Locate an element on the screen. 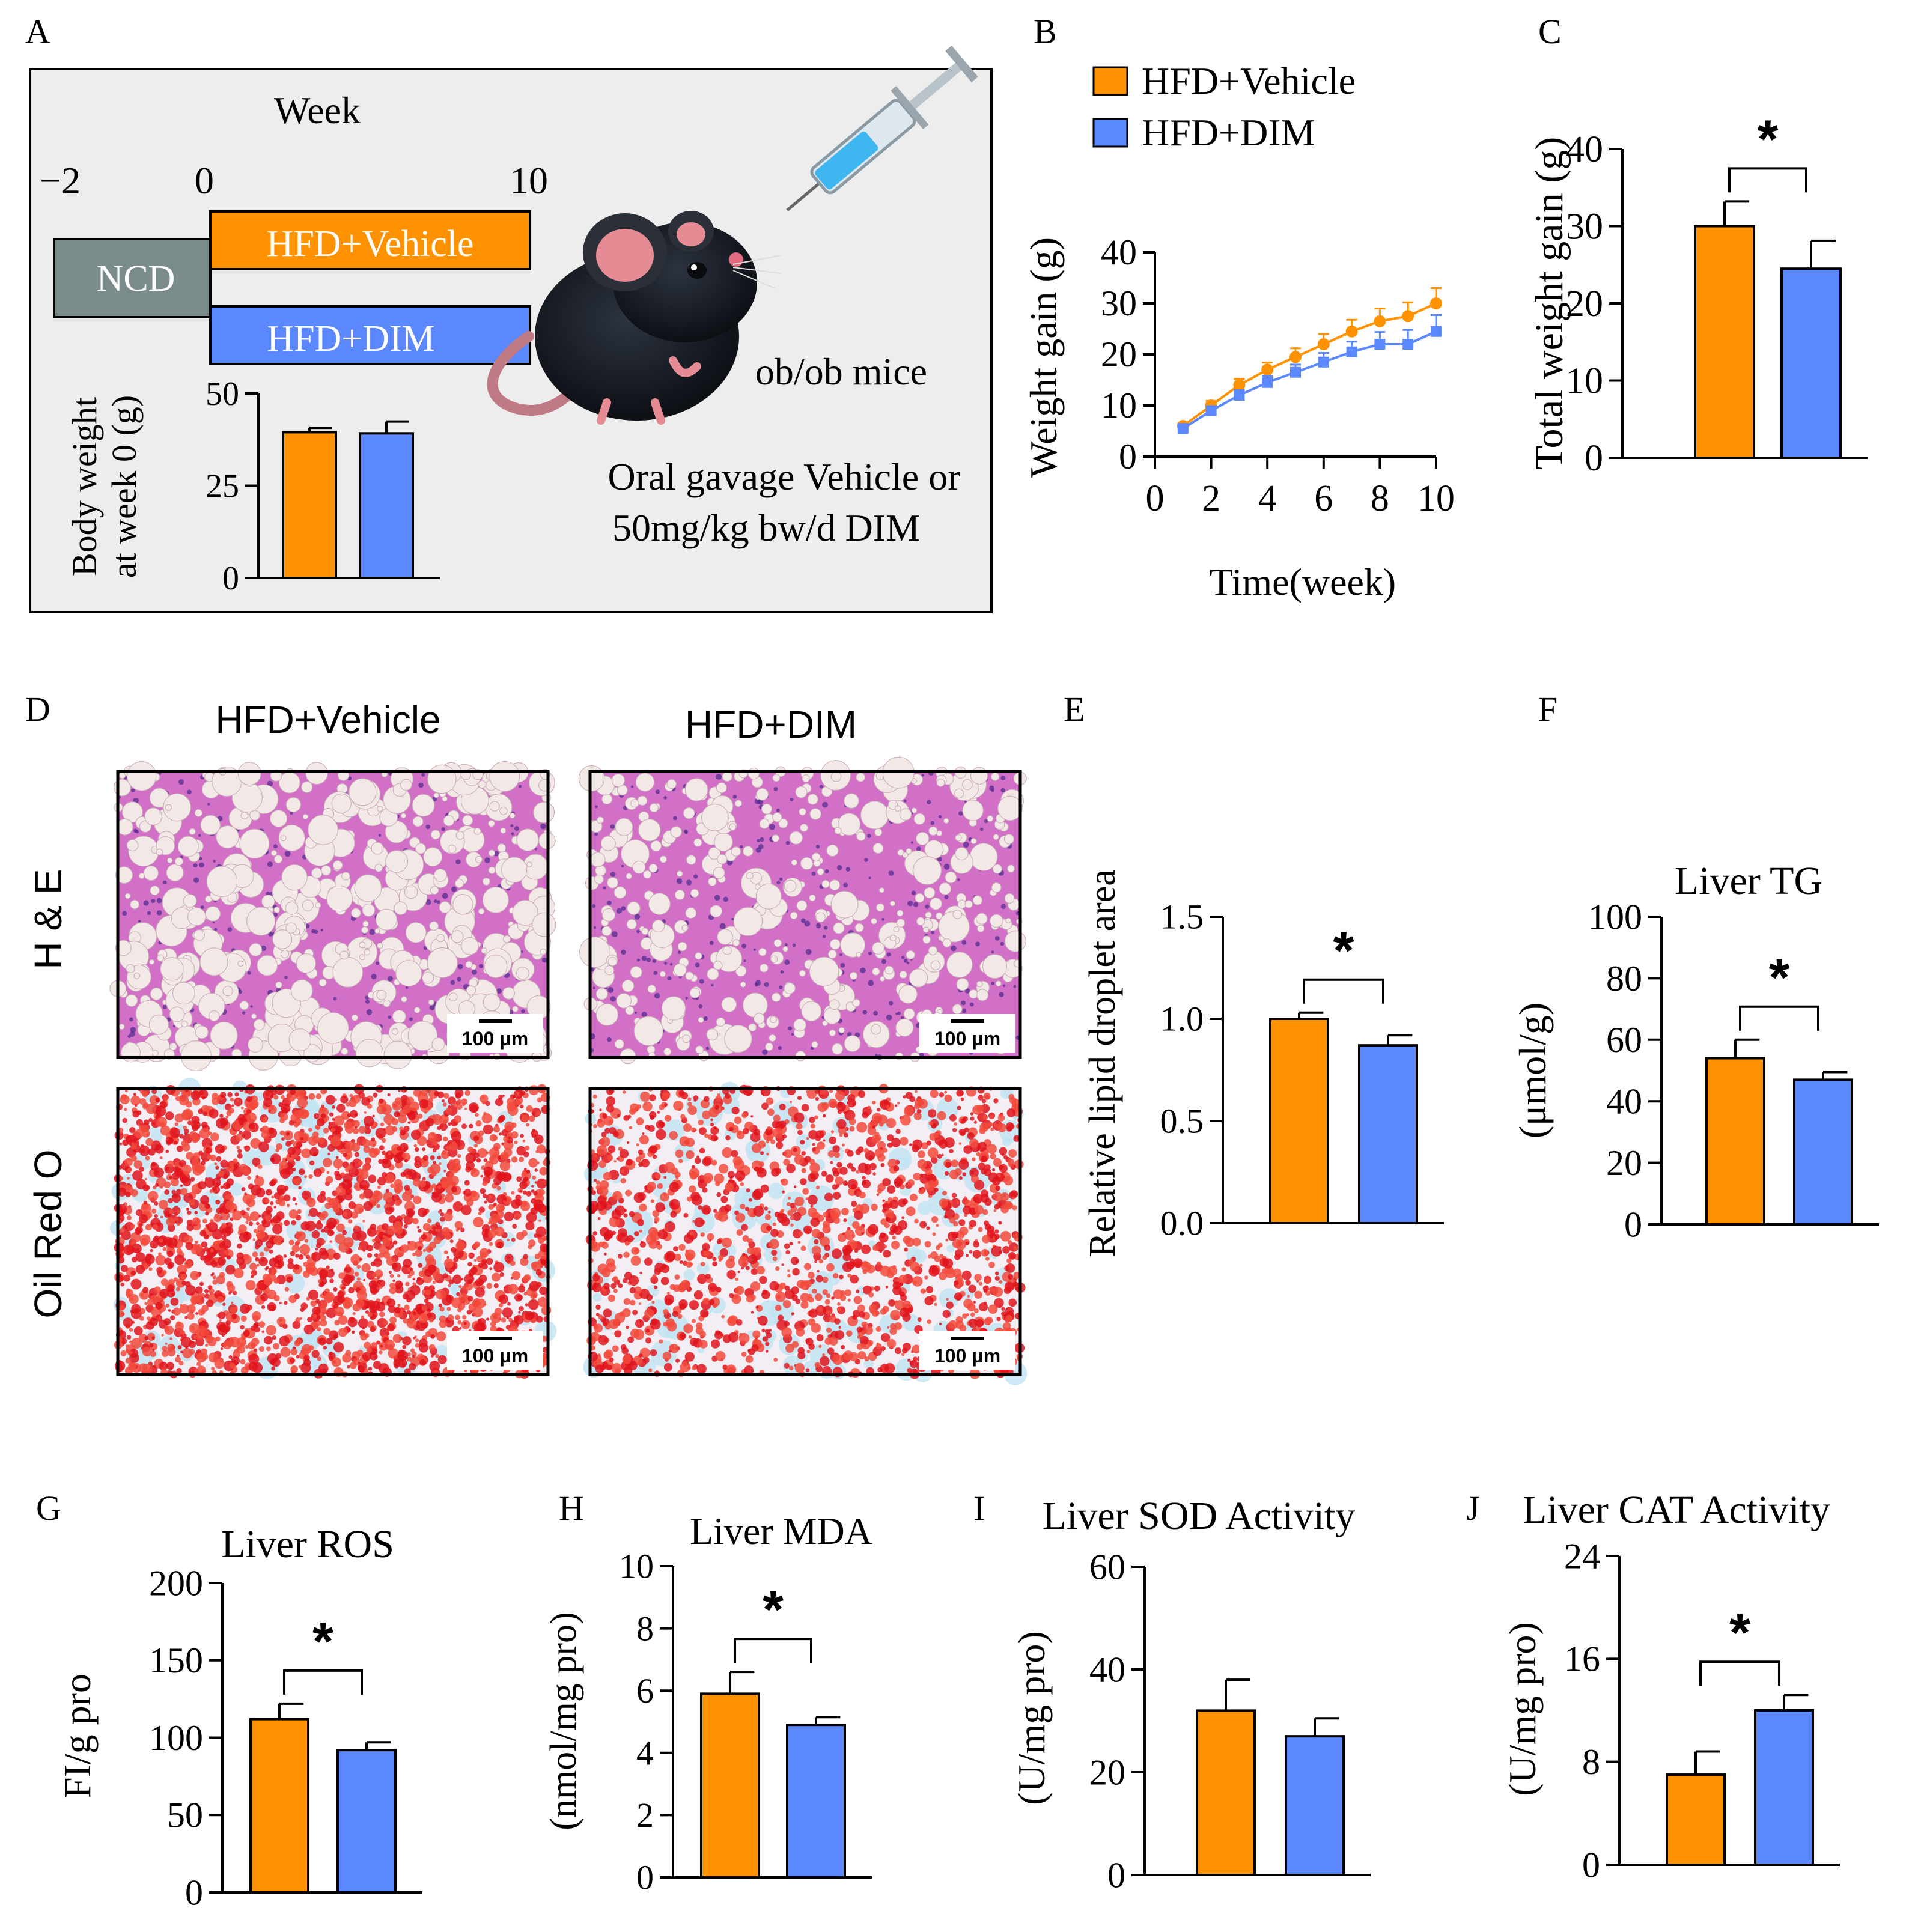 The image size is (1912, 1932). panel-letter-e: E is located at coordinates (1074, 709).